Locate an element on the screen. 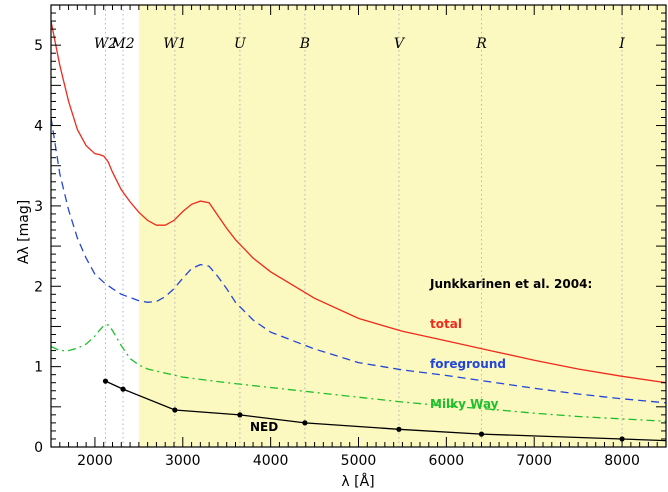  legend-label-total: total is located at coordinates (446, 324).